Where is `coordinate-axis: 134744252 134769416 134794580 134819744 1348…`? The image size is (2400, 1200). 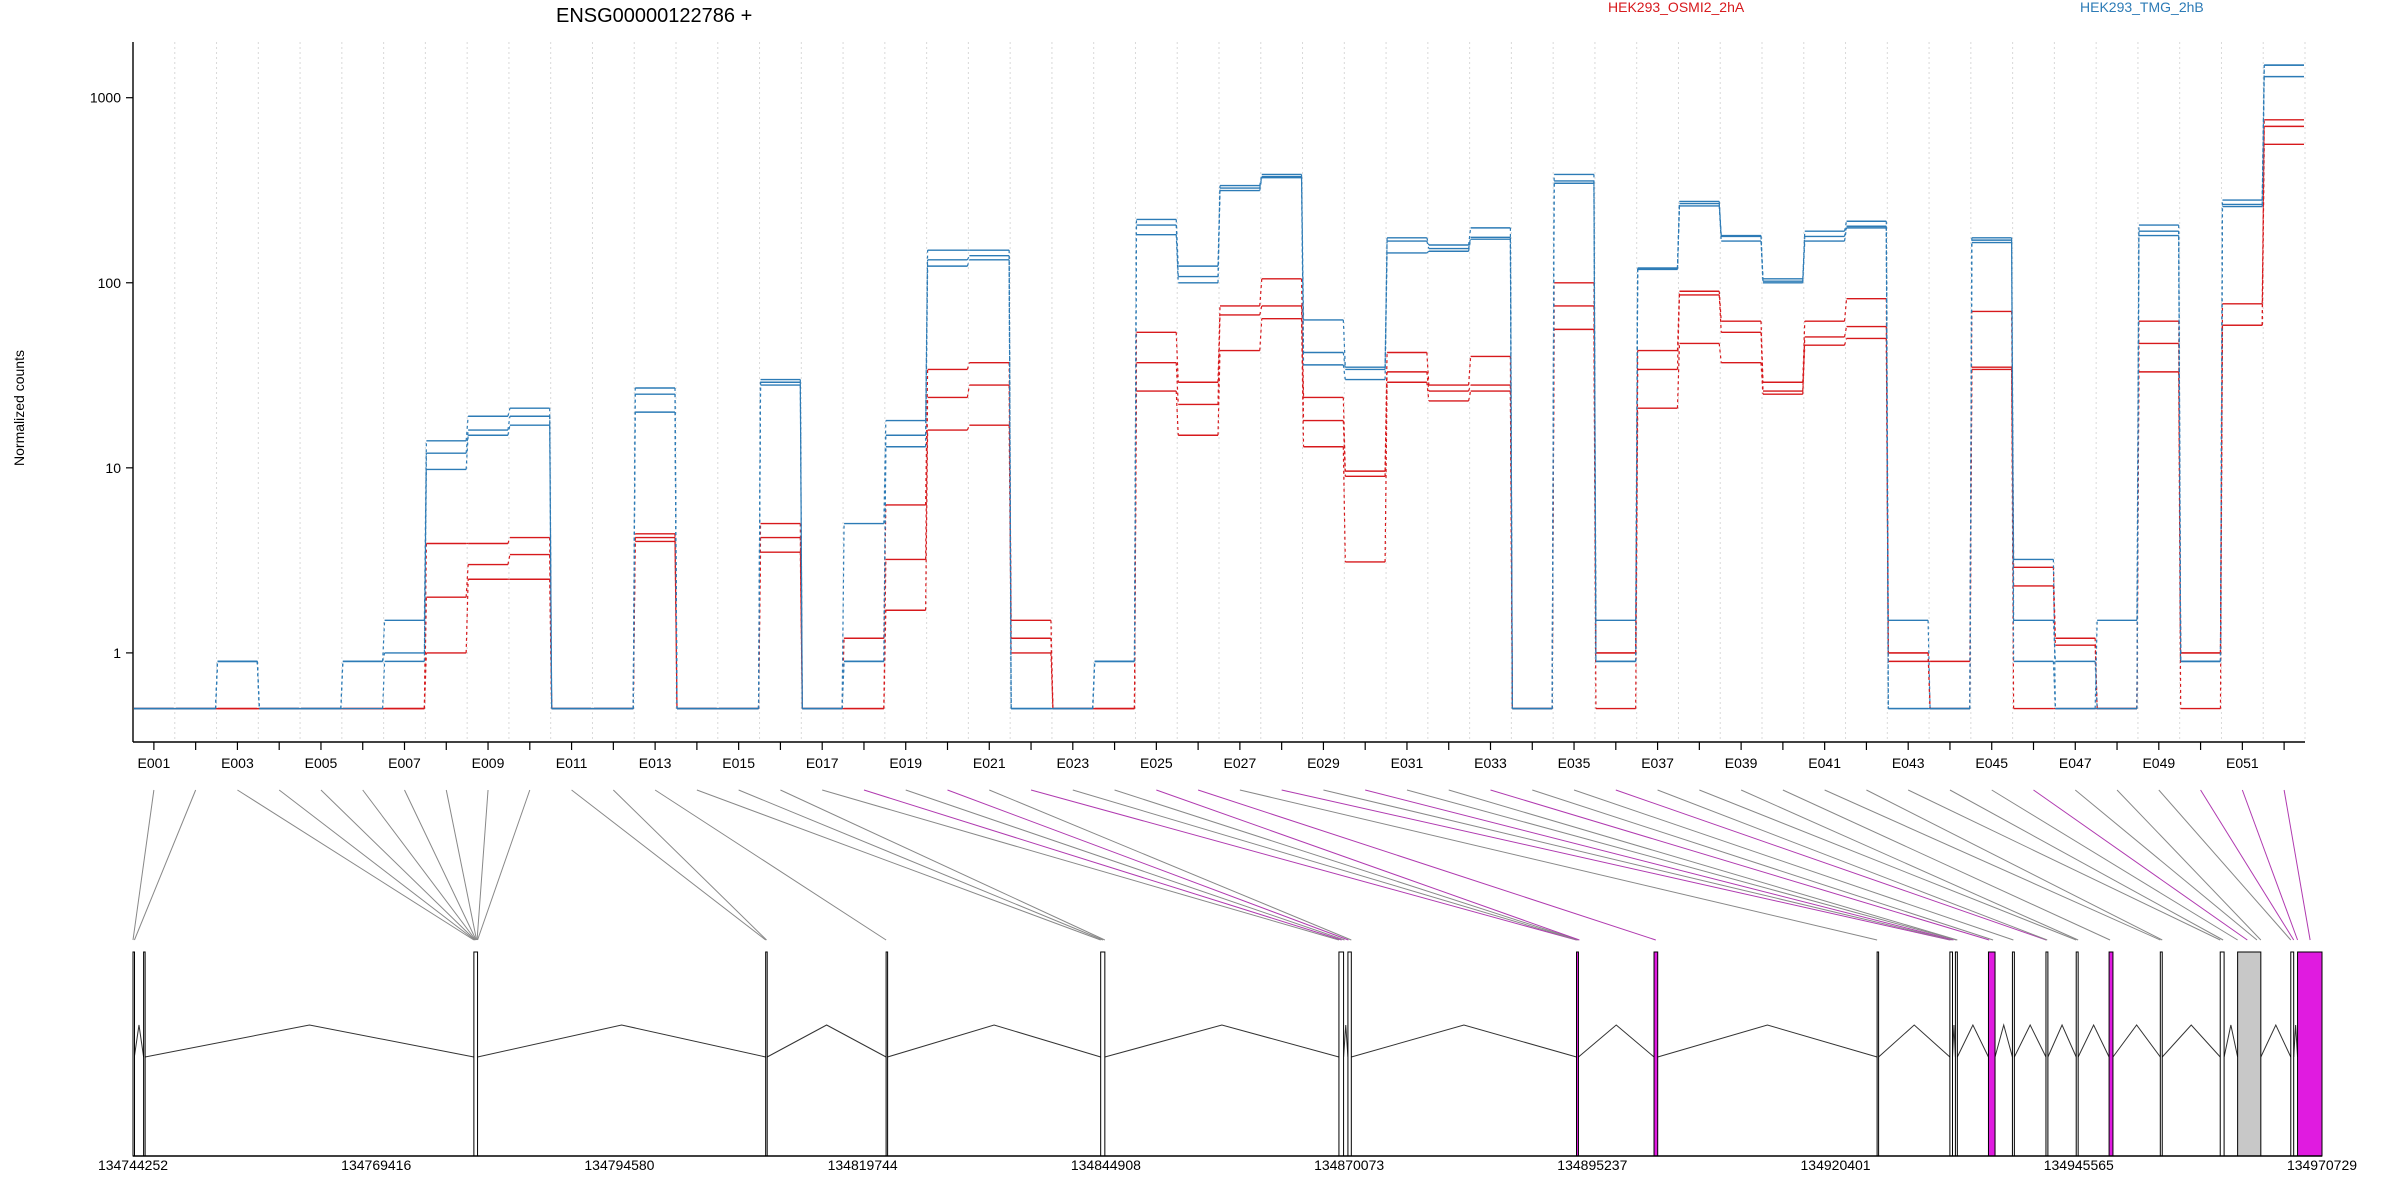 coordinate-axis: 134744252 134769416 134794580 134819744 1348… is located at coordinates (1227, 1164).